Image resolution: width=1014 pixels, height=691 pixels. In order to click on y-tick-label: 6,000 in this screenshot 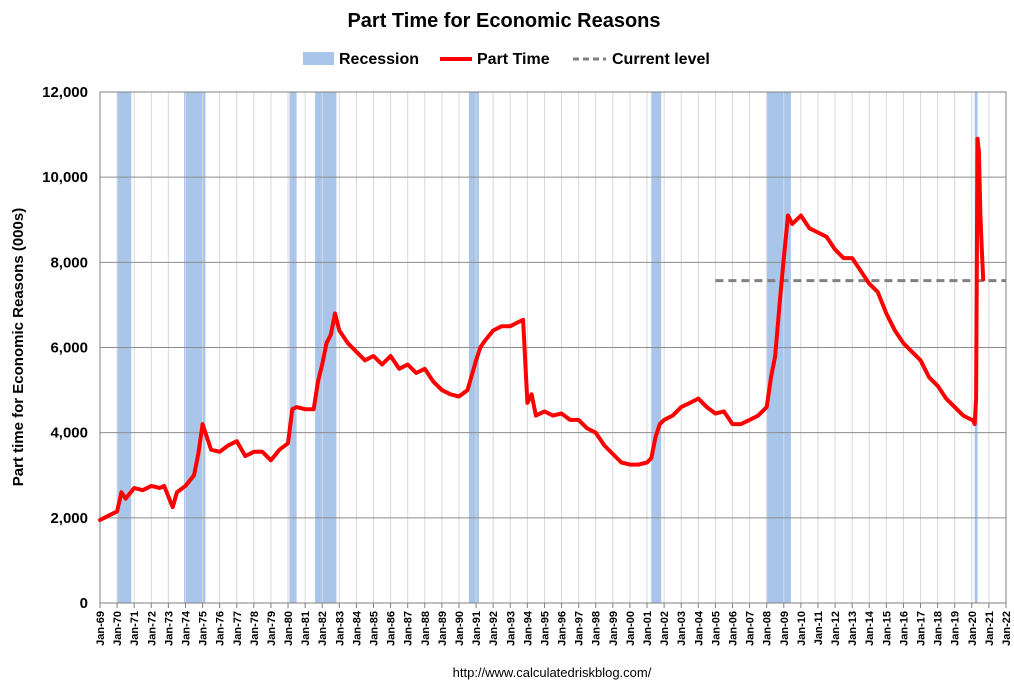, I will do `click(69, 348)`.